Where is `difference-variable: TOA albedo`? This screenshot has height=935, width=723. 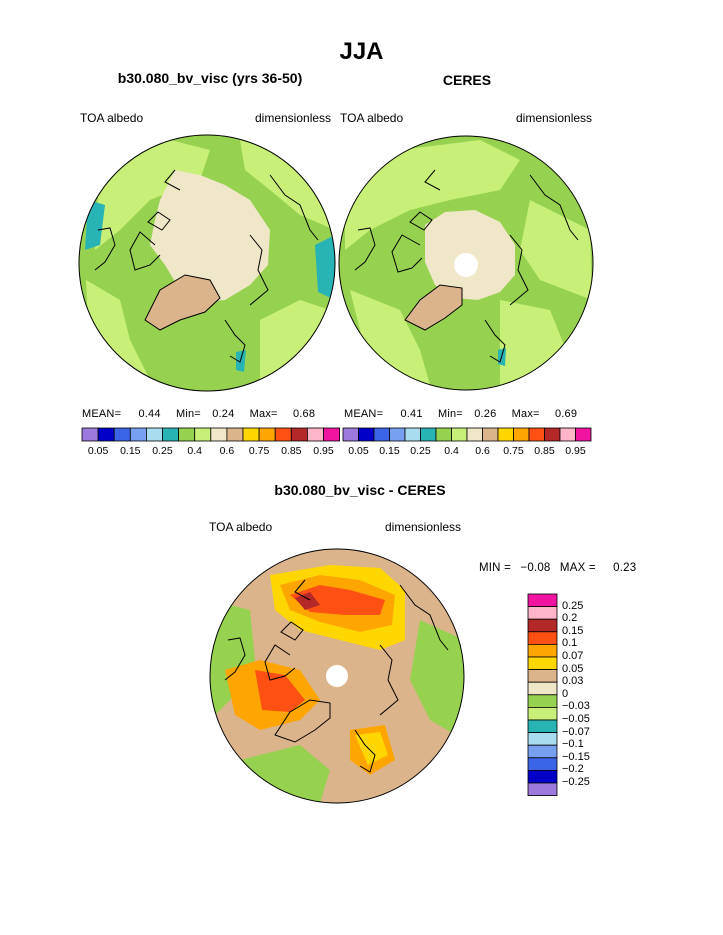 difference-variable: TOA albedo is located at coordinates (241, 527).